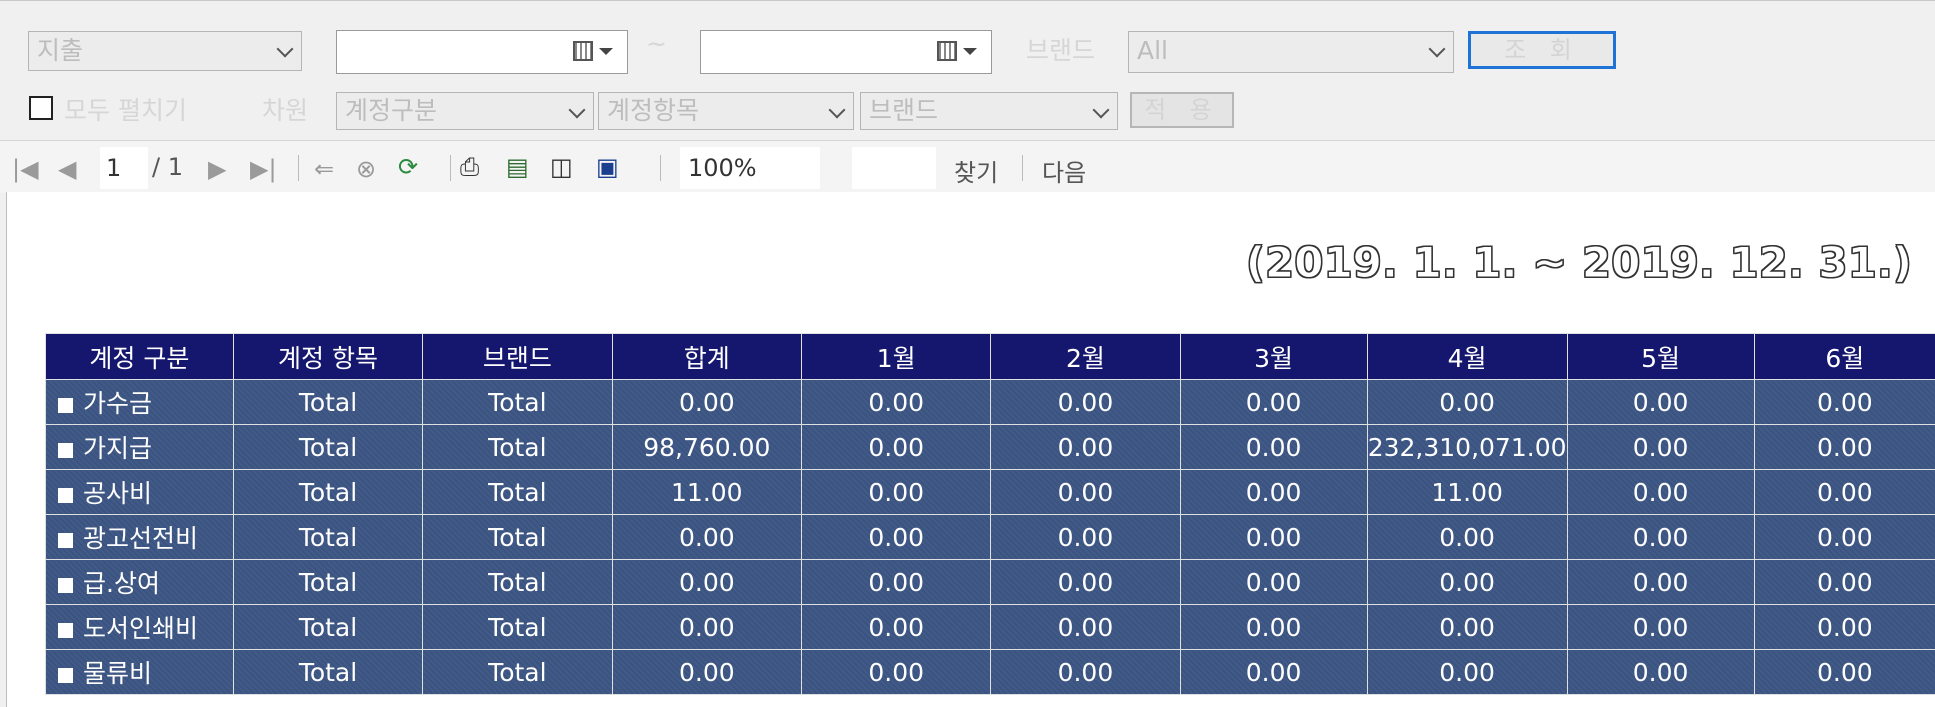 This screenshot has height=707, width=1935. What do you see at coordinates (67, 169) in the screenshot?
I see `previous-page-icon: ◀` at bounding box center [67, 169].